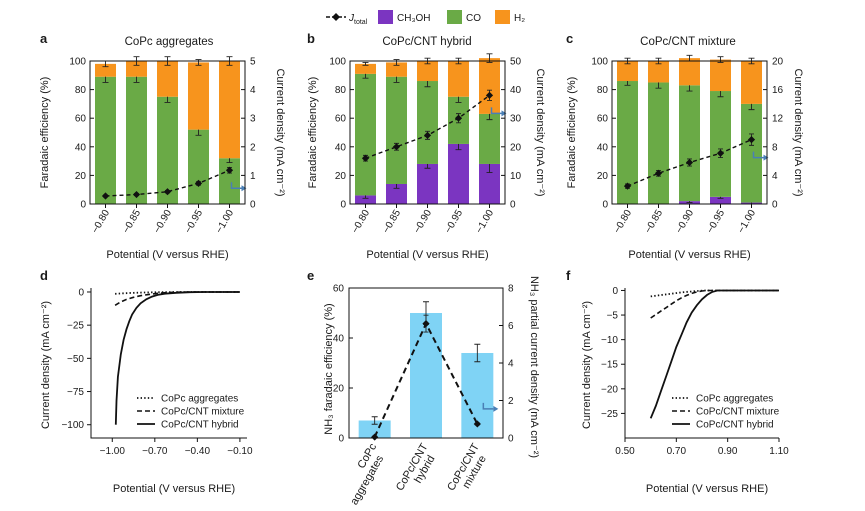 Image resolution: width=865 pixels, height=511 pixels. What do you see at coordinates (688, 42) in the screenshot?
I see `chart-title: CoPc/CNT mixture` at bounding box center [688, 42].